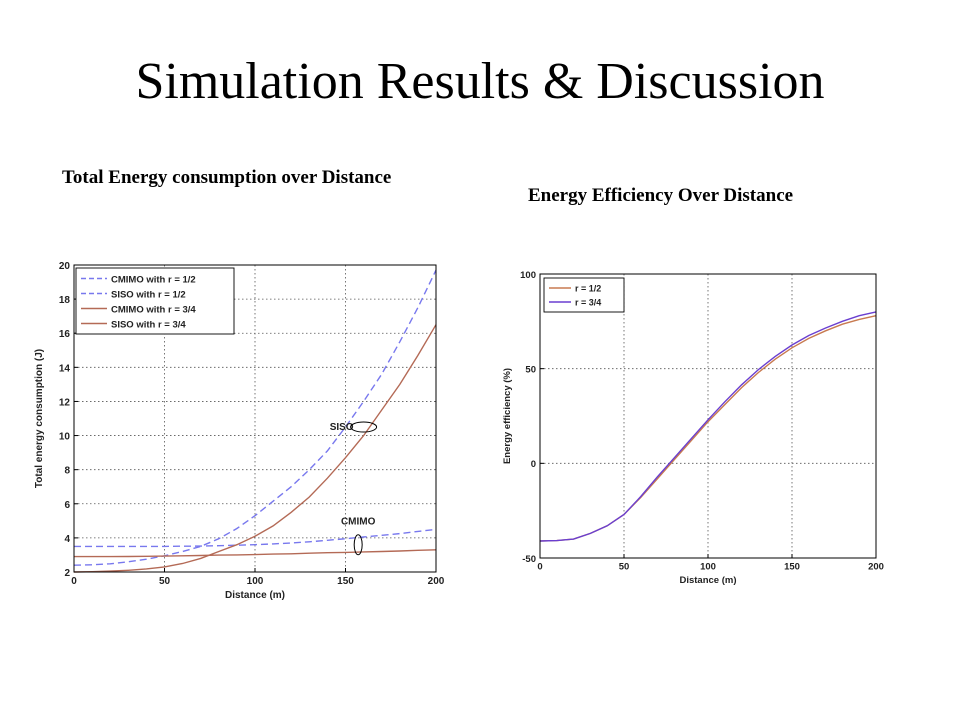  I want to click on y-tick-label: 2, so click(67, 573).